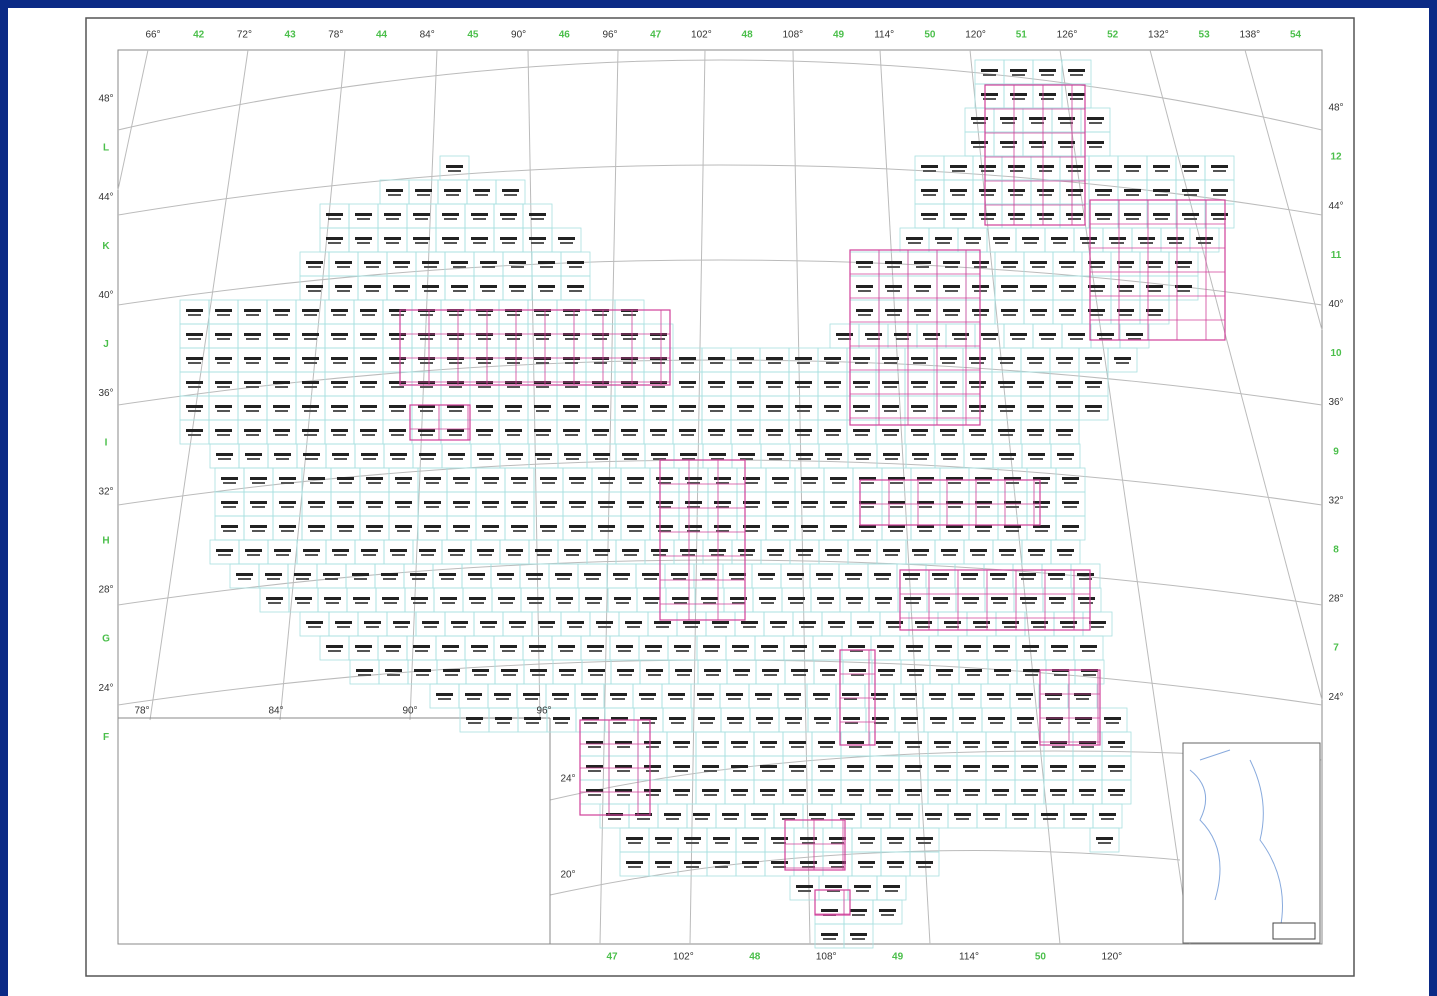  Describe the element at coordinates (543, 711) in the screenshot. I see `inset-lon-label: 96°` at that location.